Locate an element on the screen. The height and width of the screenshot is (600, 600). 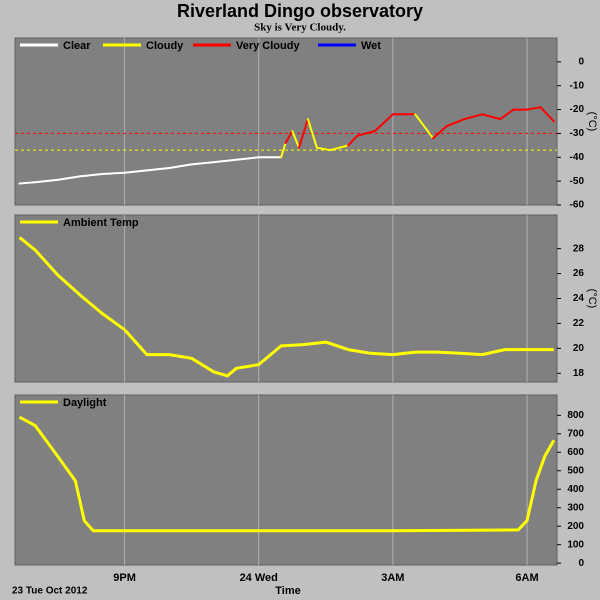
legend-label: Daylight is located at coordinates (85, 403).